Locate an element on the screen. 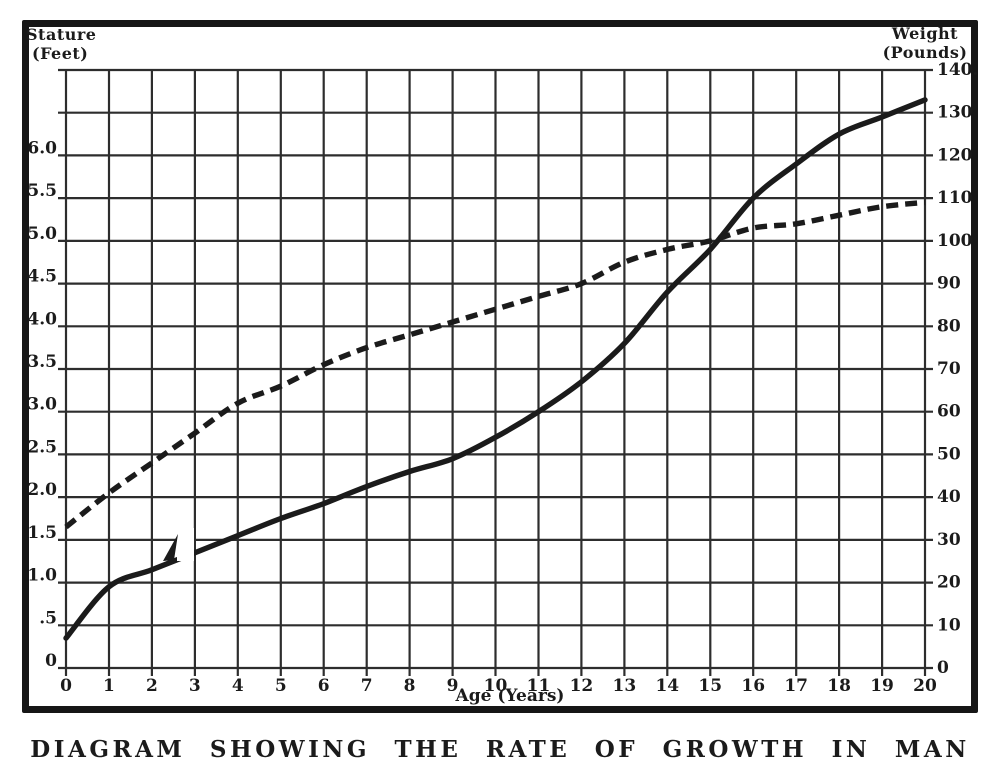  x-axis-tick-label: 6 is located at coordinates (324, 686).